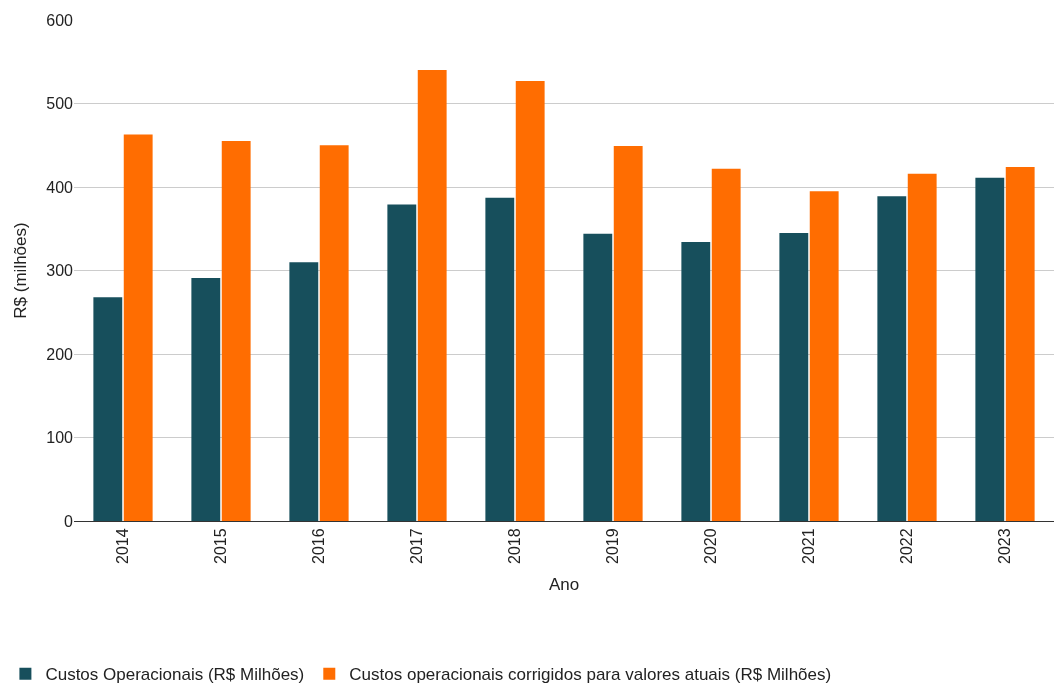  Describe the element at coordinates (613, 546) in the screenshot. I see `x-tick-label: 2019` at that location.